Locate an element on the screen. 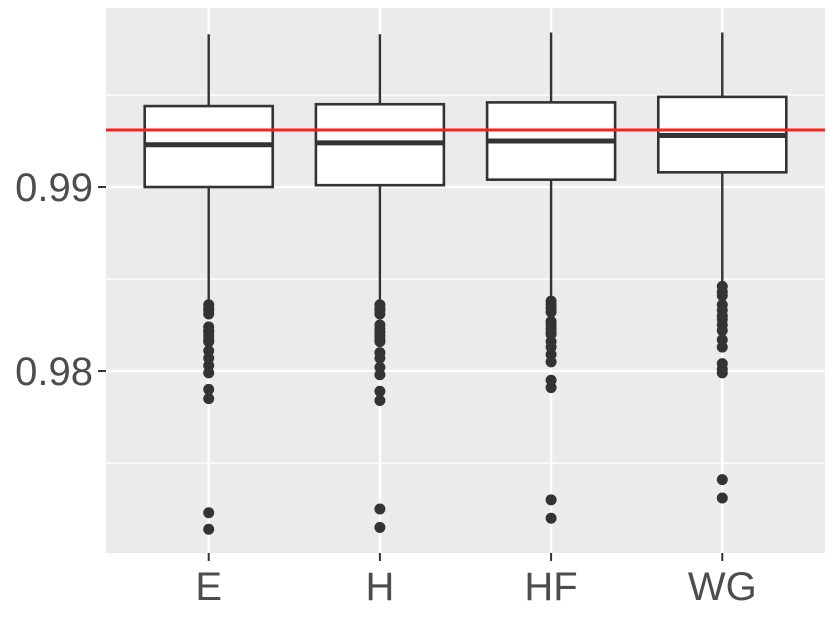 The width and height of the screenshot is (830, 623). x-tick-label: WG is located at coordinates (722, 587).